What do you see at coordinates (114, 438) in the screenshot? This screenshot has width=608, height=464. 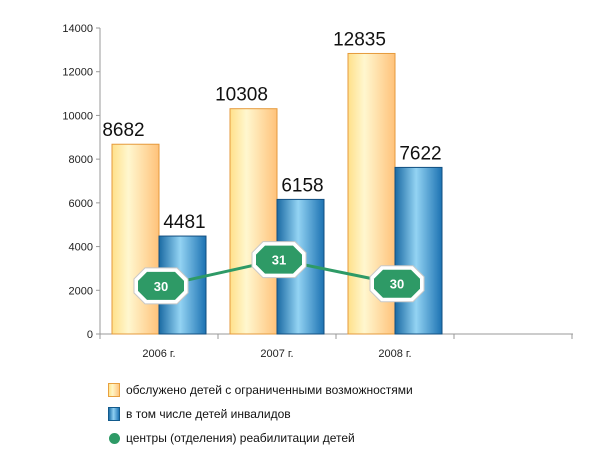 I see `legend-swatch-centers` at bounding box center [114, 438].